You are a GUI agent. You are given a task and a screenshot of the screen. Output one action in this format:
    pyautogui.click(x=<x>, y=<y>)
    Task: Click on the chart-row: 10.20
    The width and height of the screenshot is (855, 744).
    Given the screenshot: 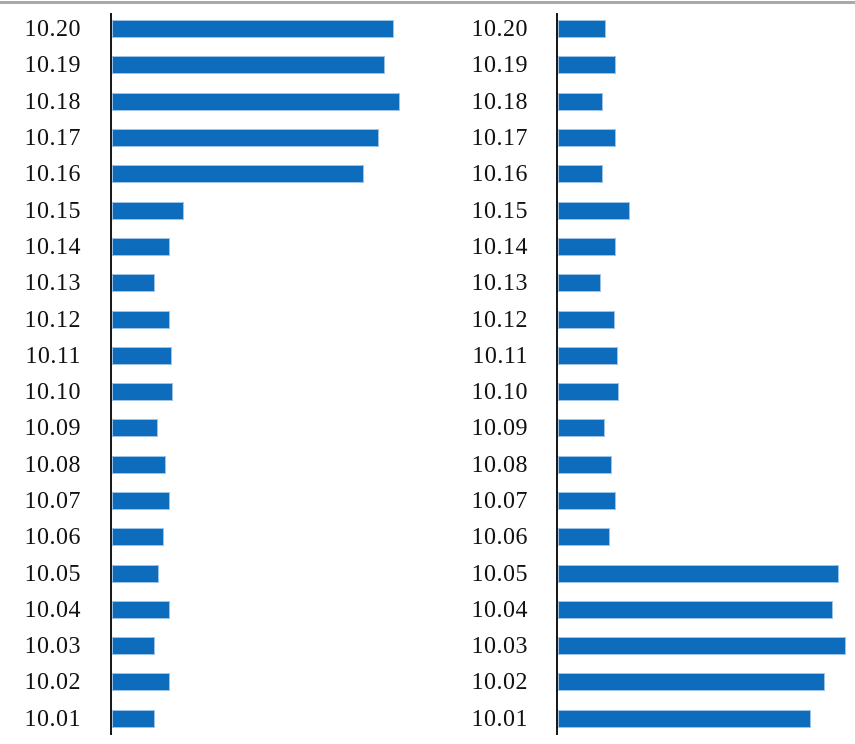 What is the action you would take?
    pyautogui.click(x=214, y=29)
    